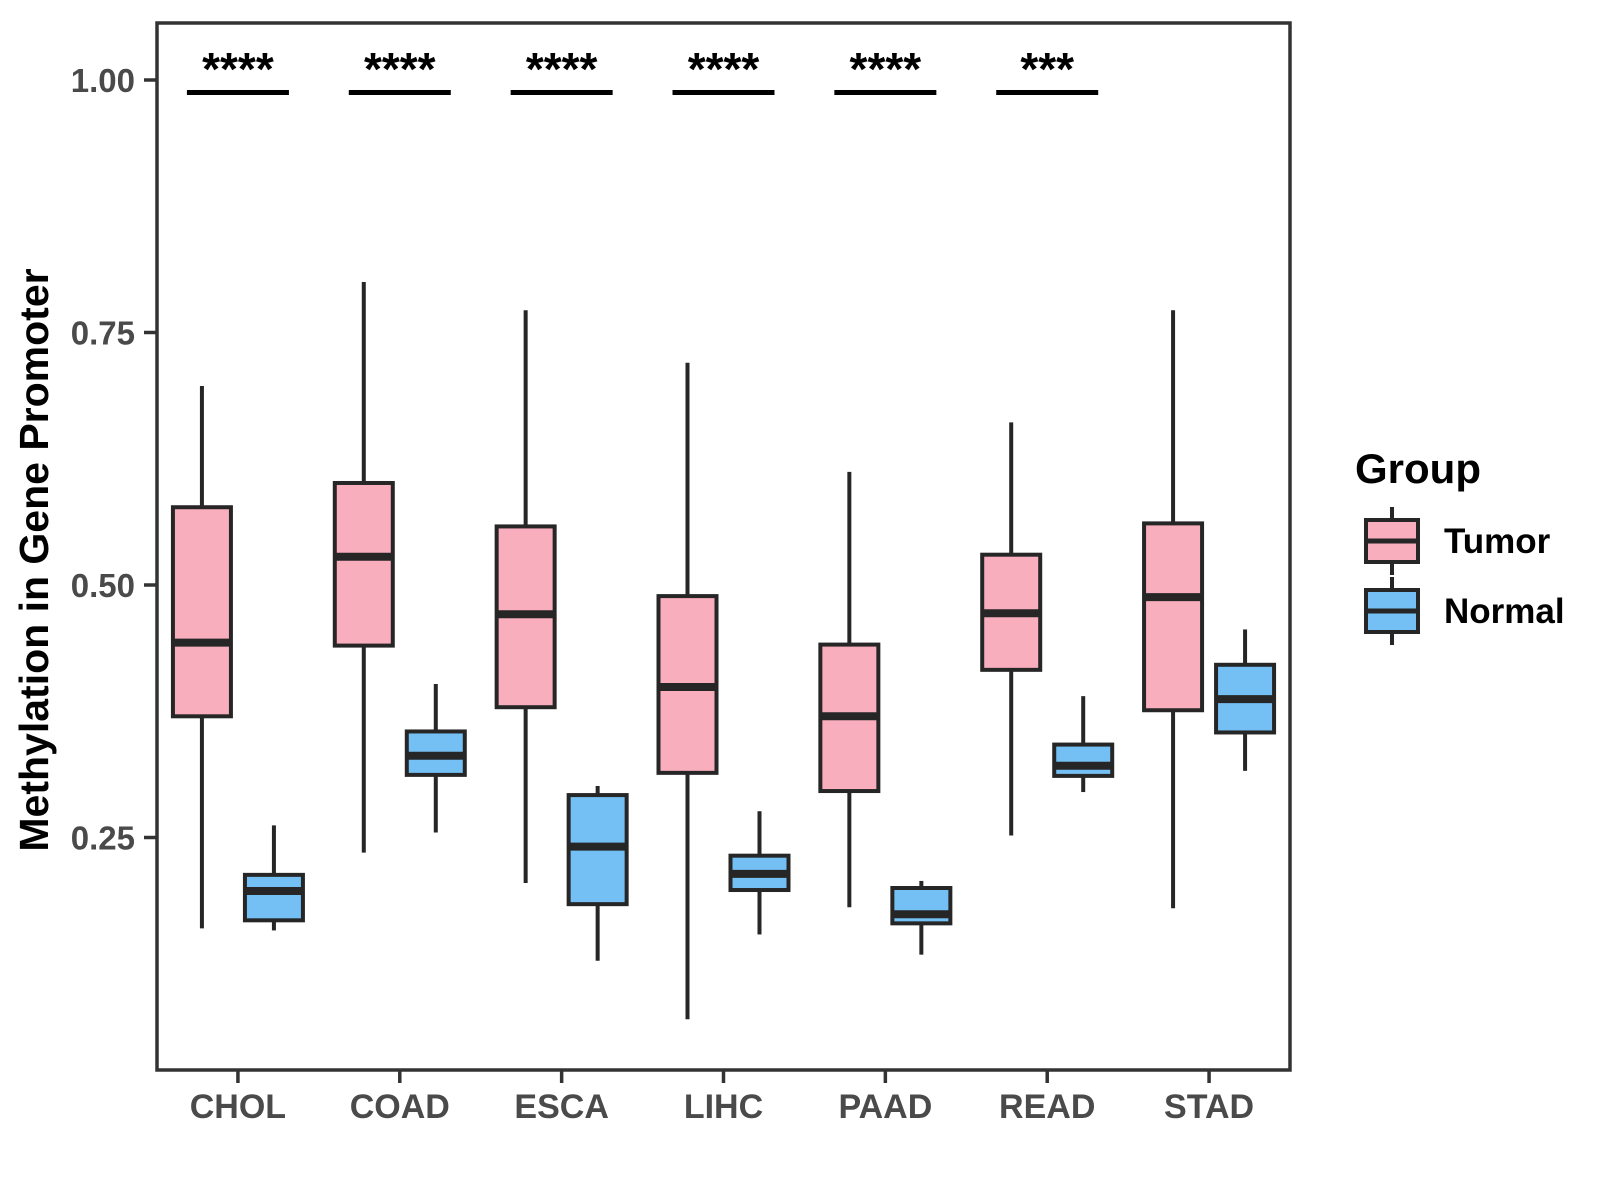  I want to click on box-tumor-coad, so click(363, 564).